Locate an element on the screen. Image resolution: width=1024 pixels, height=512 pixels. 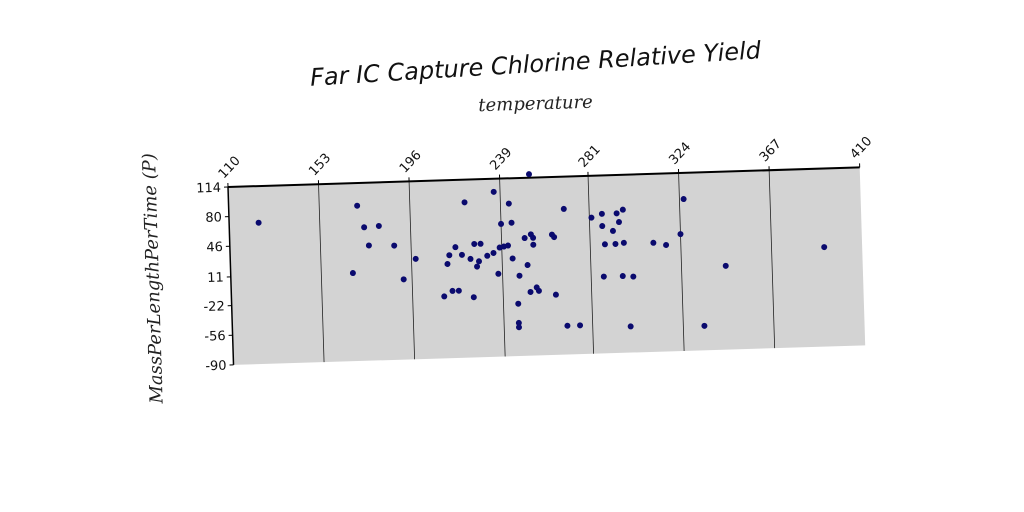
chart-title: Far IC Capture Chlorine Relative Yield is located at coordinates (535, 64).